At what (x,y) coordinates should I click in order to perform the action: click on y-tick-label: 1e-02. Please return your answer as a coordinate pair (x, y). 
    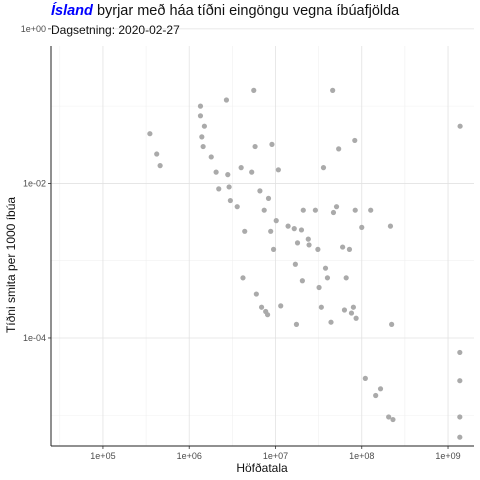
    Looking at the image, I should click on (34, 183).